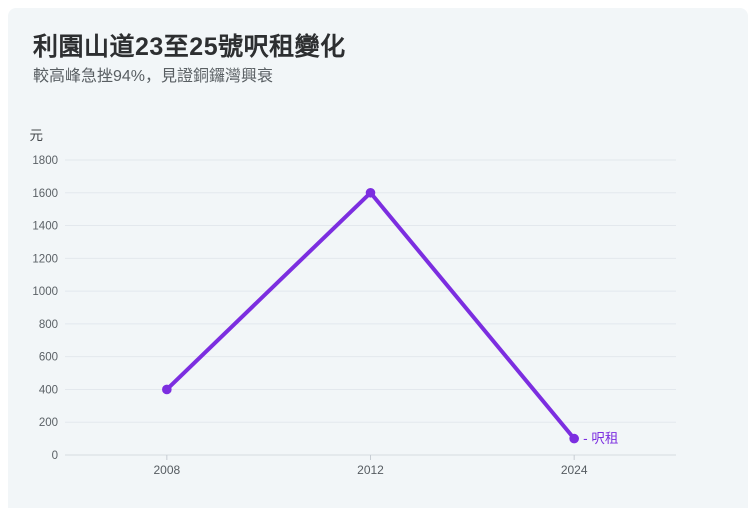 The height and width of the screenshot is (508, 748). I want to click on y-axis-tick-label: 1800, so click(45, 161).